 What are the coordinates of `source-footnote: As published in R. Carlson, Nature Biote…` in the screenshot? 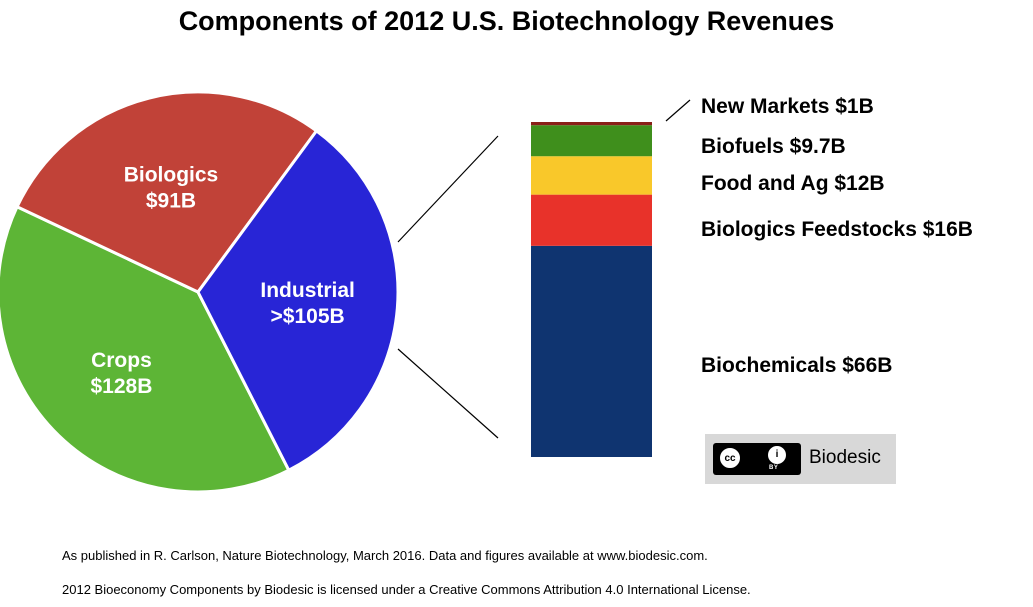 It's located at (385, 555).